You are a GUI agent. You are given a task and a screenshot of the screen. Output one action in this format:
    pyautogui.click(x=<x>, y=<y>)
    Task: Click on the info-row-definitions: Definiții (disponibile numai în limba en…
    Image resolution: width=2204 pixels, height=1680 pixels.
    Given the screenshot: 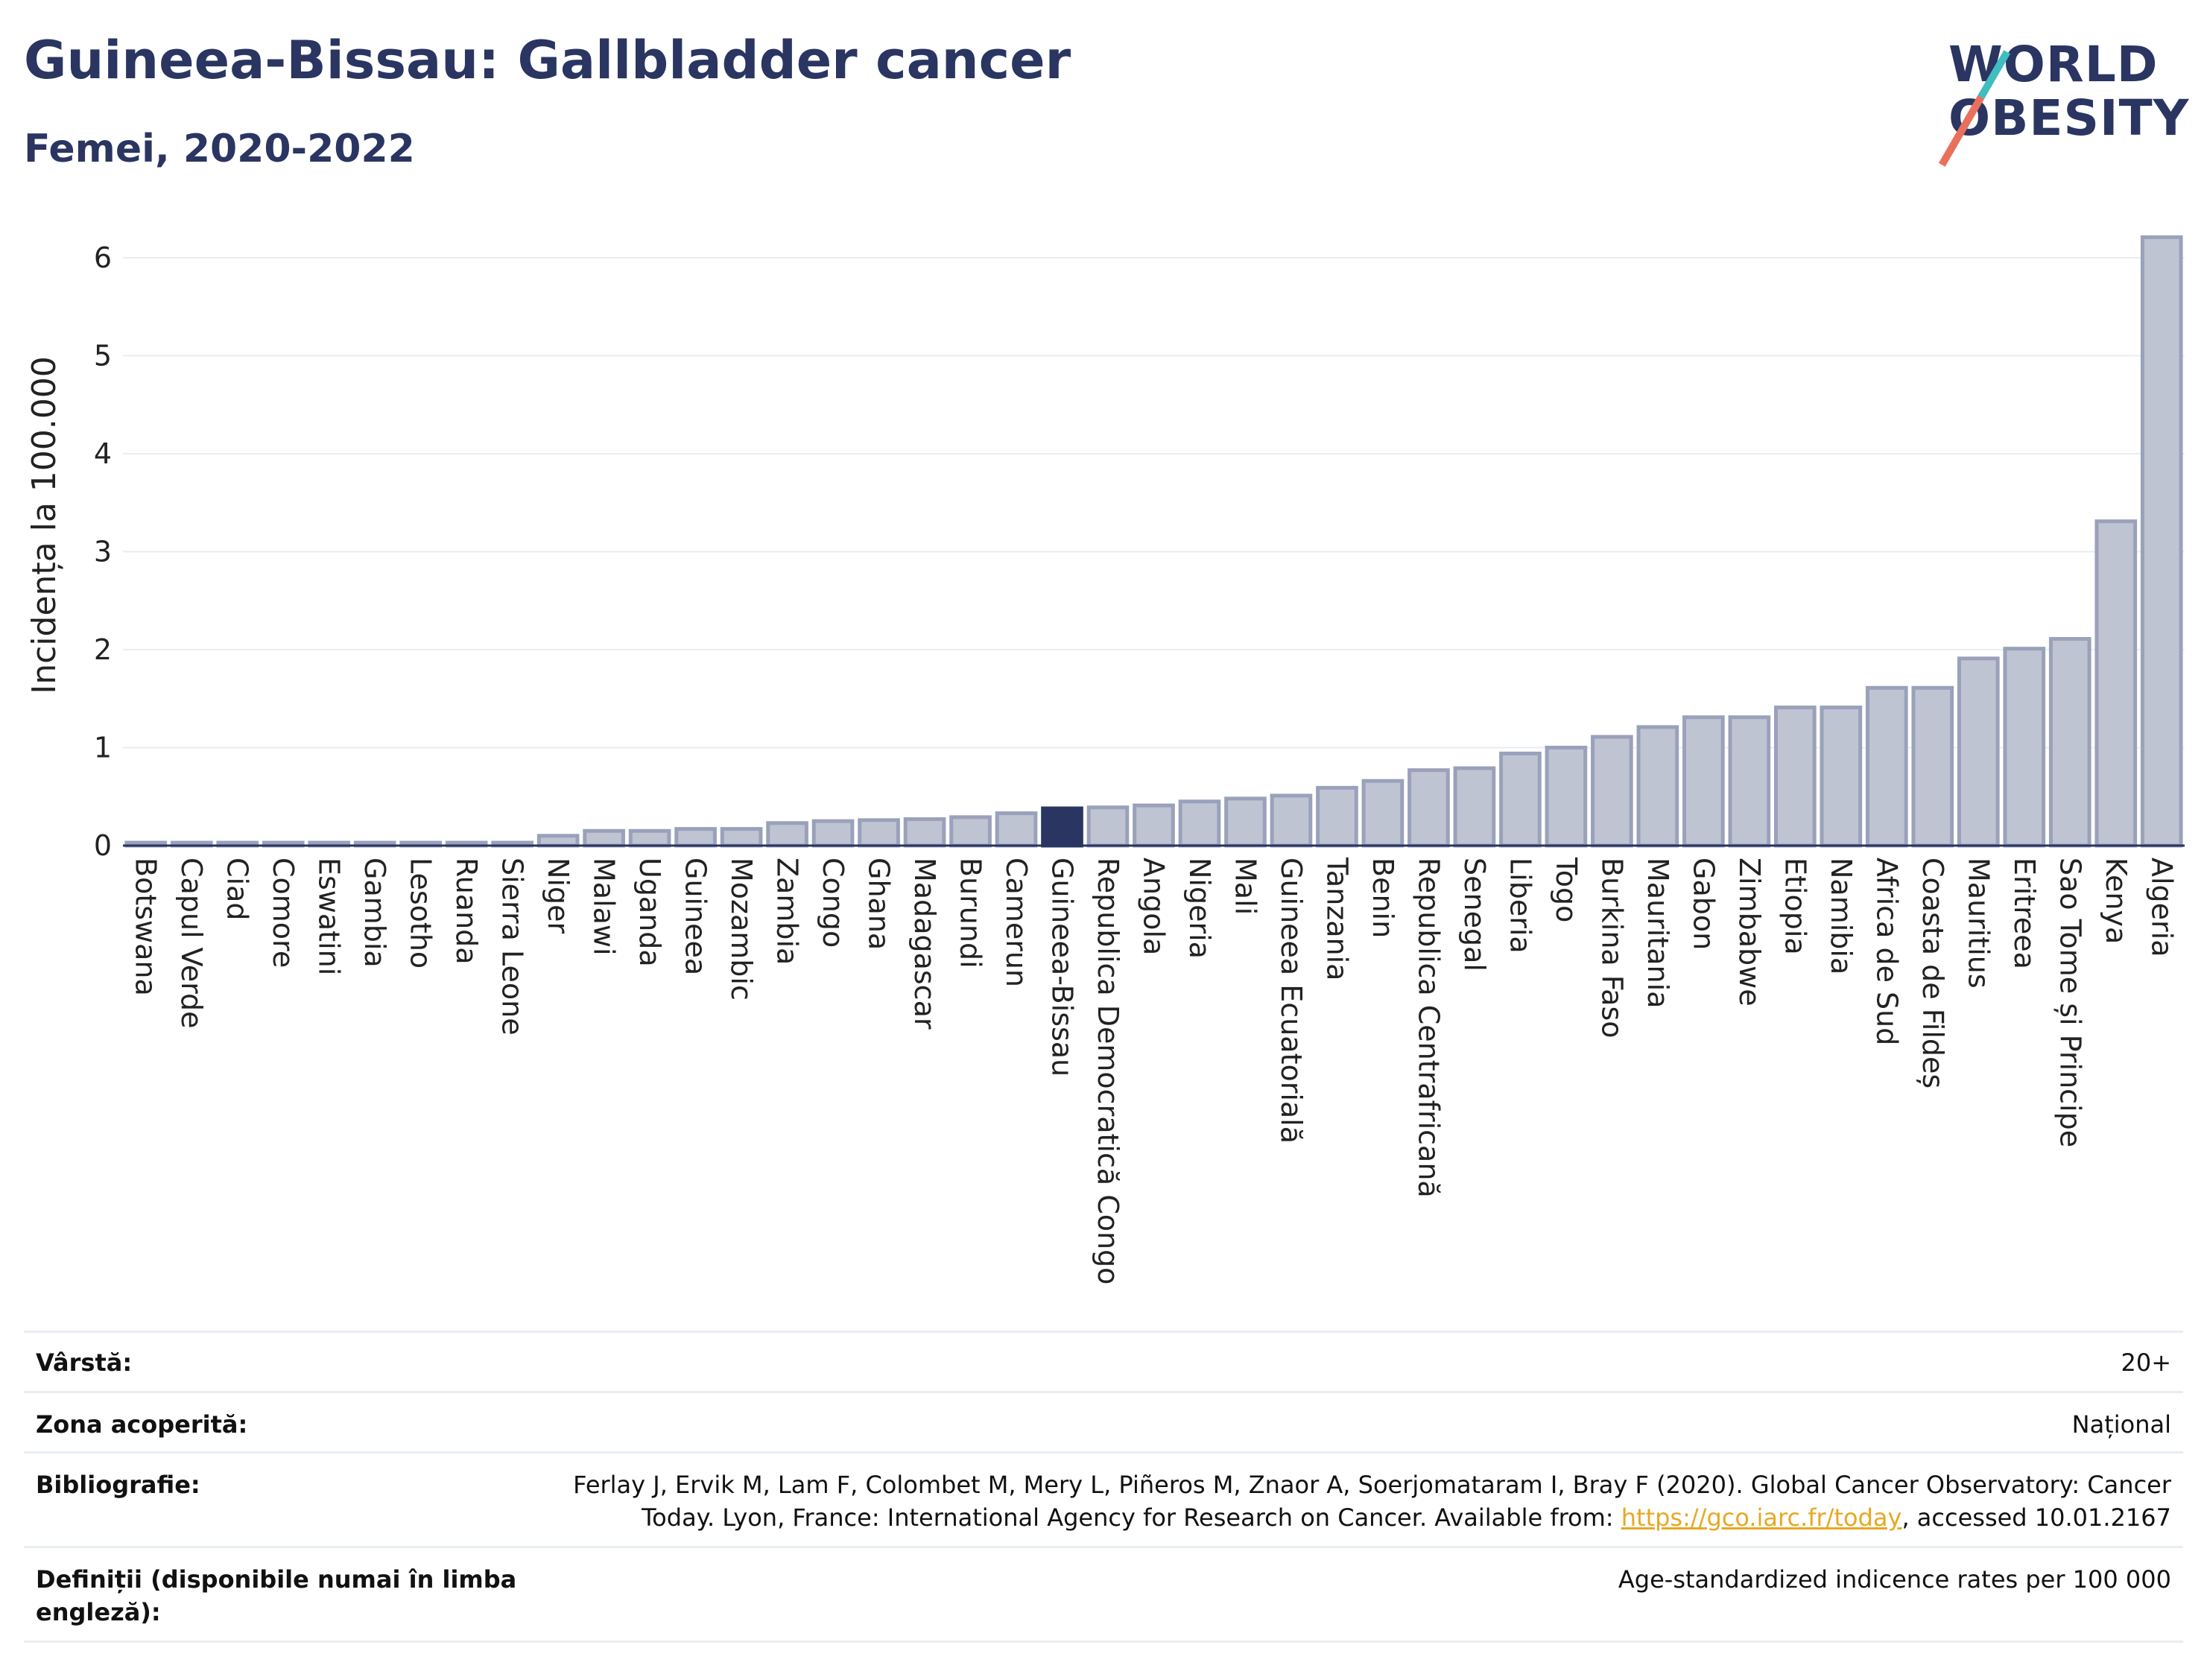 What is the action you would take?
    pyautogui.click(x=1103, y=1595)
    